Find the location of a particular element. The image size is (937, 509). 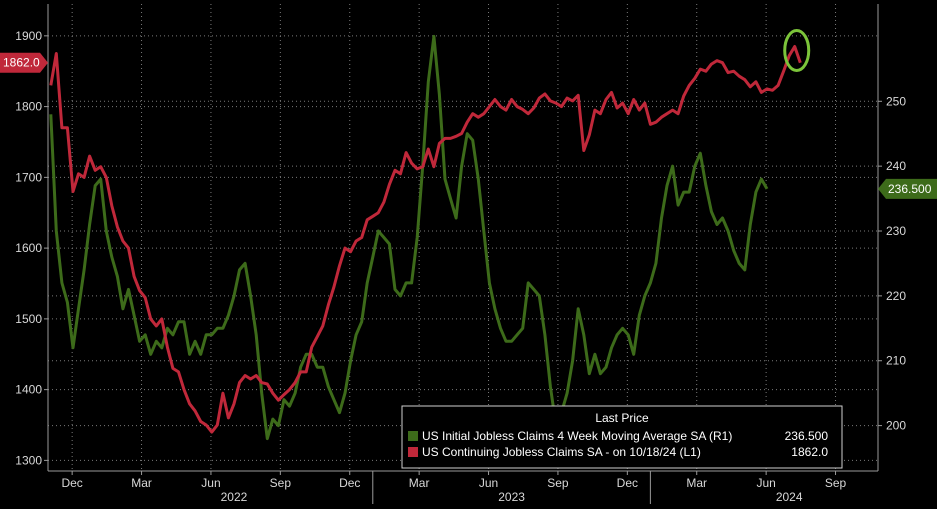

last-value-badge-initial is located at coordinates (907, 188).